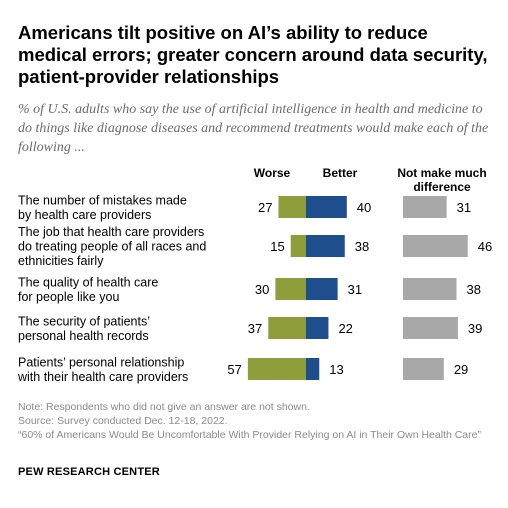 This screenshot has width=508, height=508. What do you see at coordinates (475, 328) in the screenshot?
I see `value-label-no-difference: 39` at bounding box center [475, 328].